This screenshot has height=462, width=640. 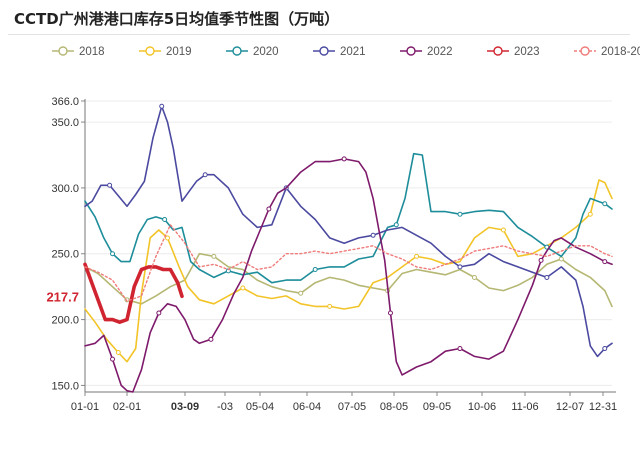 I want to click on y-tick-label: 200.0, so click(x=65, y=321).